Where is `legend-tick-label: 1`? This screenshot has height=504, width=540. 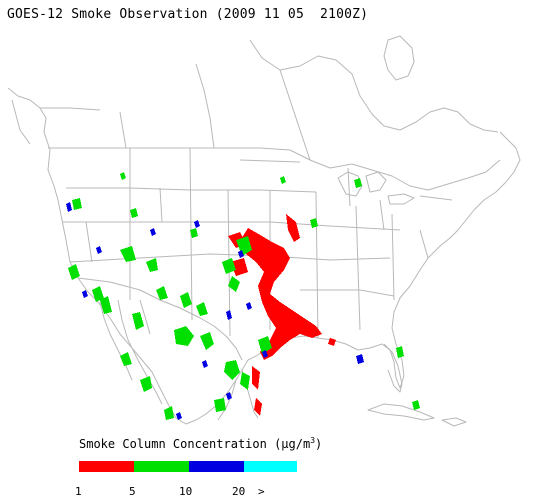 legend-tick-label: 1 is located at coordinates (78, 491).